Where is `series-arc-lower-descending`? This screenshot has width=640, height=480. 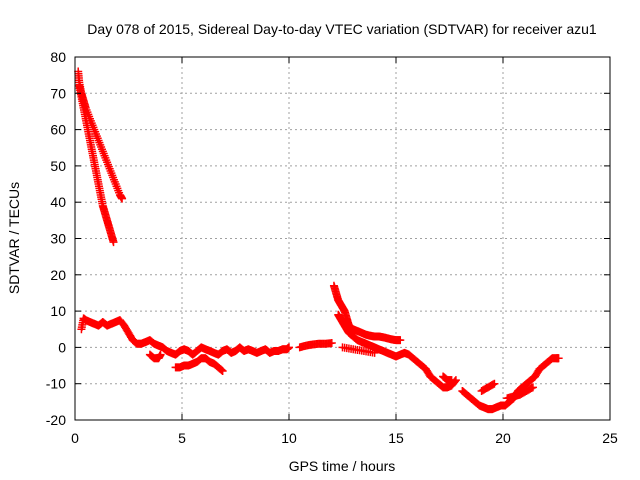
series-arc-lower-descending is located at coordinates (96, 164).